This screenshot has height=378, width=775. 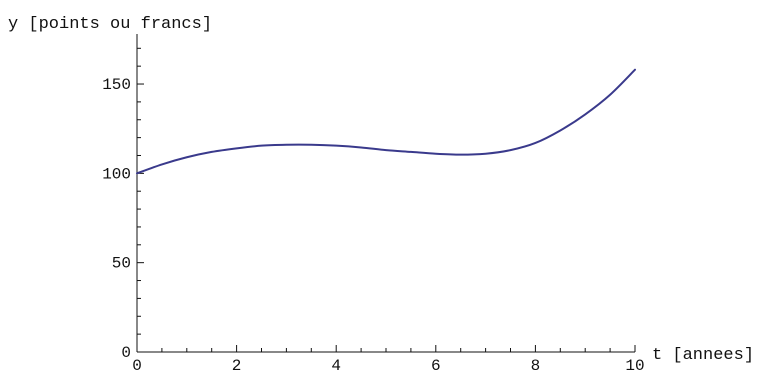 I want to click on x-tick-label: 4, so click(x=336, y=366).